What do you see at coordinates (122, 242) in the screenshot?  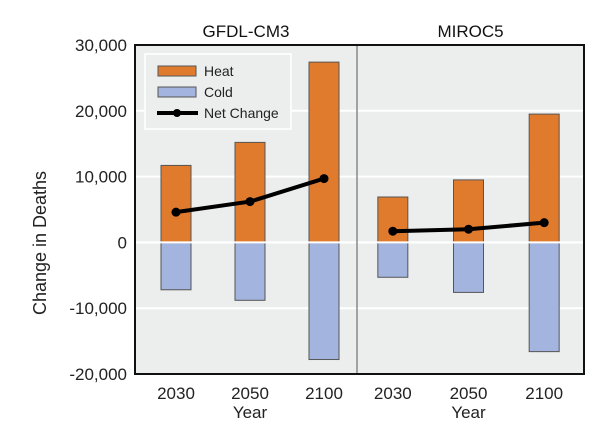 I see `y-tick-label: 0` at bounding box center [122, 242].